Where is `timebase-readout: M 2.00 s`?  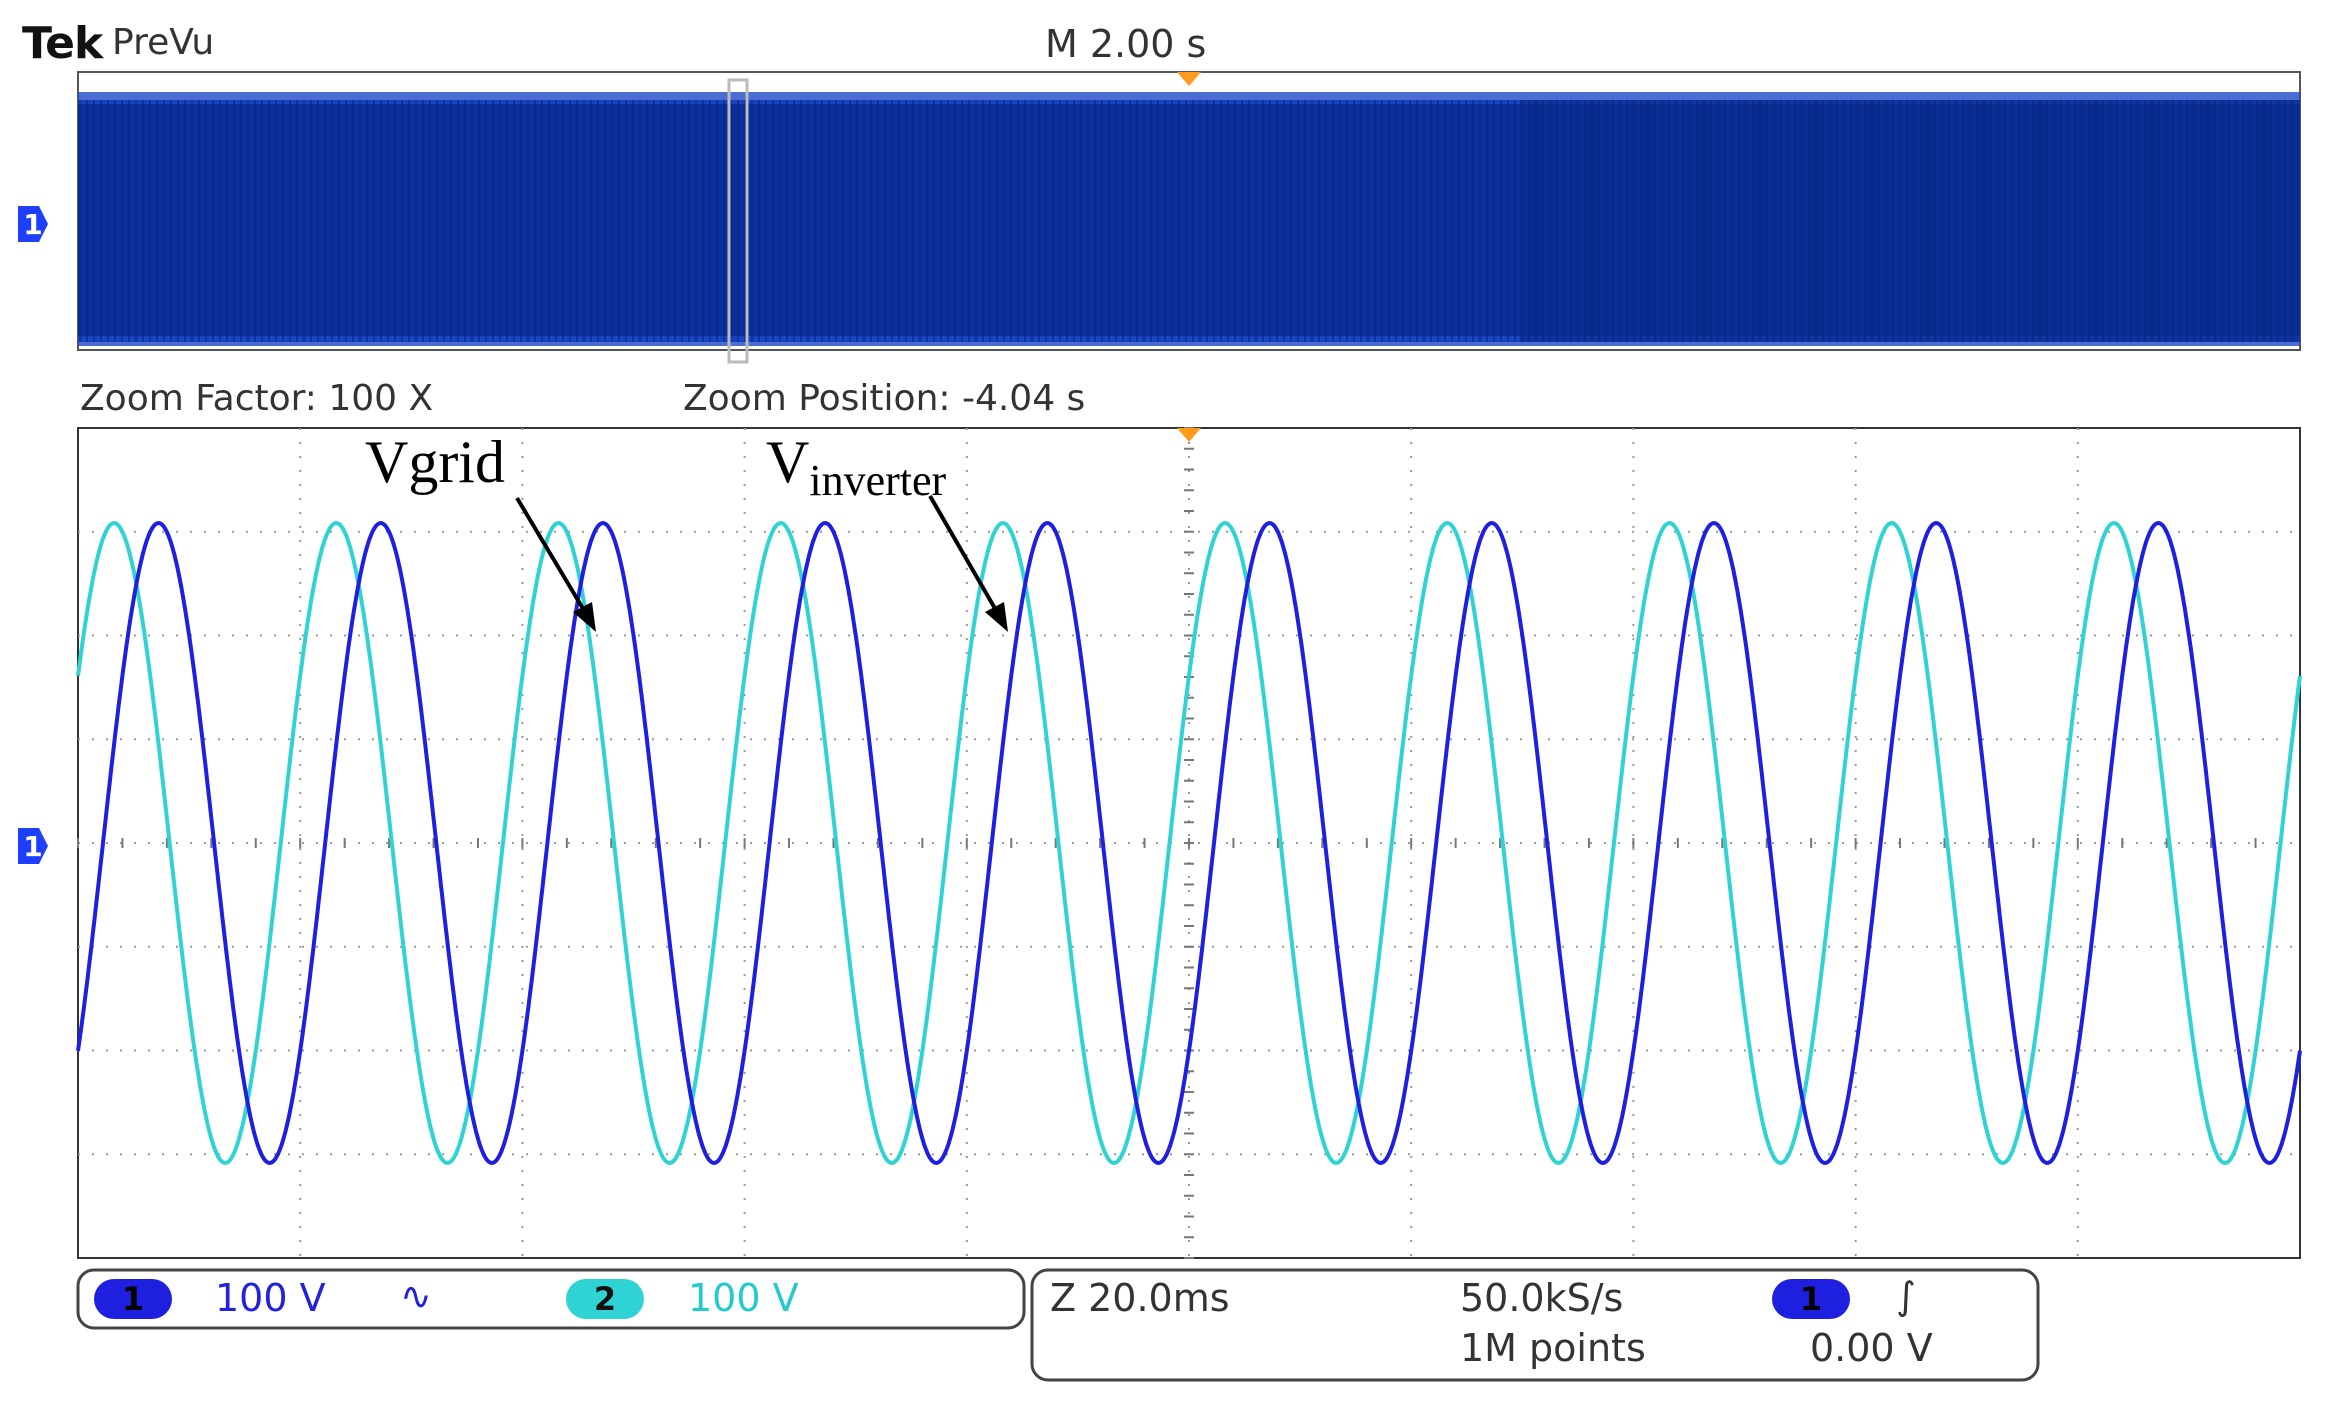
timebase-readout: M 2.00 s is located at coordinates (1126, 44).